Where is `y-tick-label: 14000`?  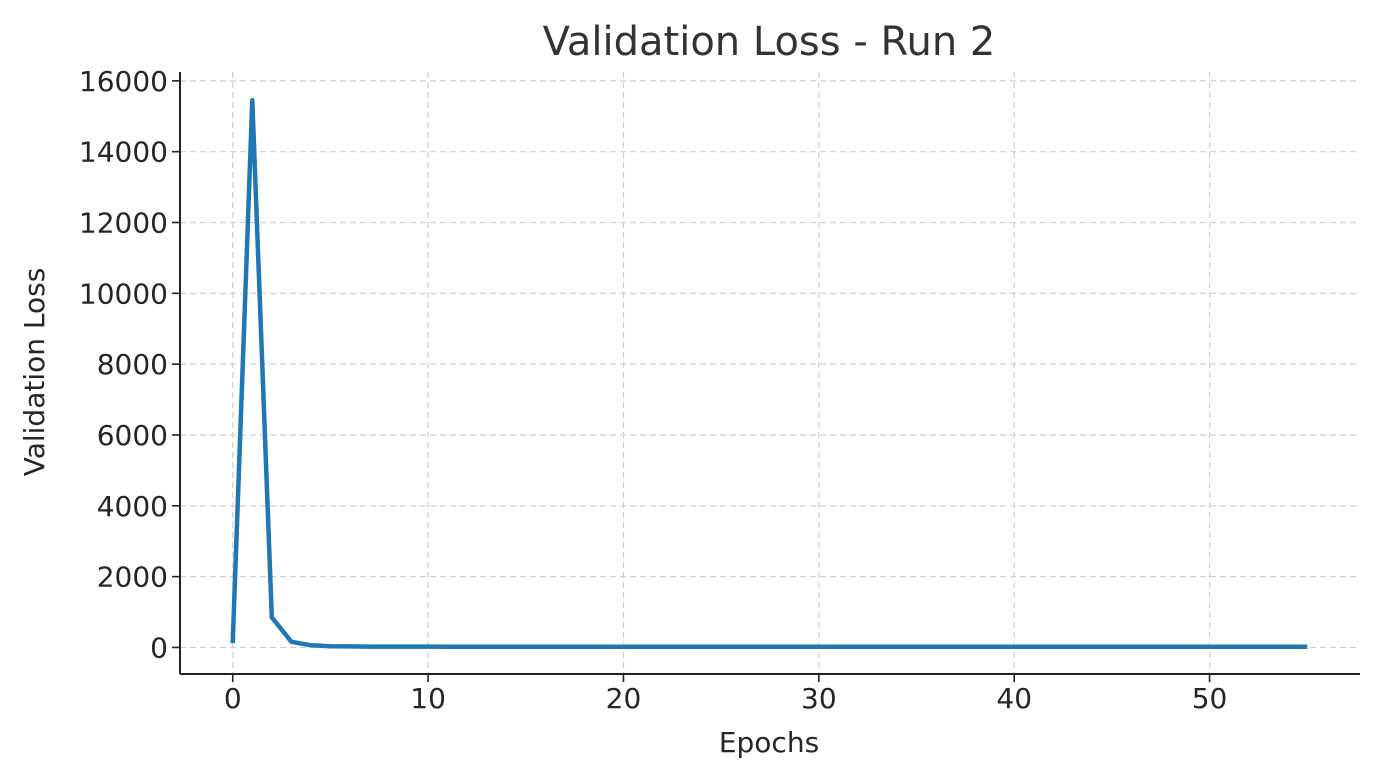
y-tick-label: 14000 is located at coordinates (123, 152).